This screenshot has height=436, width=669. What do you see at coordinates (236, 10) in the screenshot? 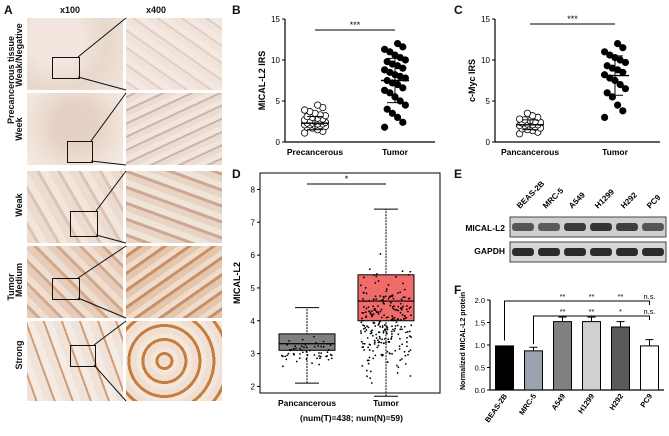
I see `panel-letter-b: B` at bounding box center [236, 10].